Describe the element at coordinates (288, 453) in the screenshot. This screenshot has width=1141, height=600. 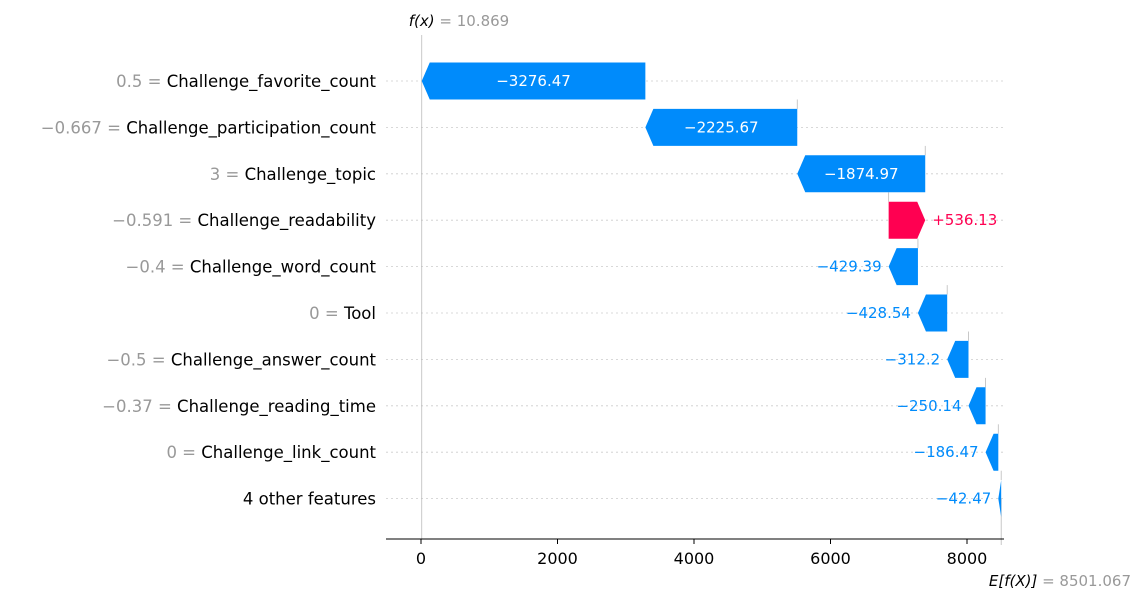
I see `feature-name: Challenge_link_count` at that location.